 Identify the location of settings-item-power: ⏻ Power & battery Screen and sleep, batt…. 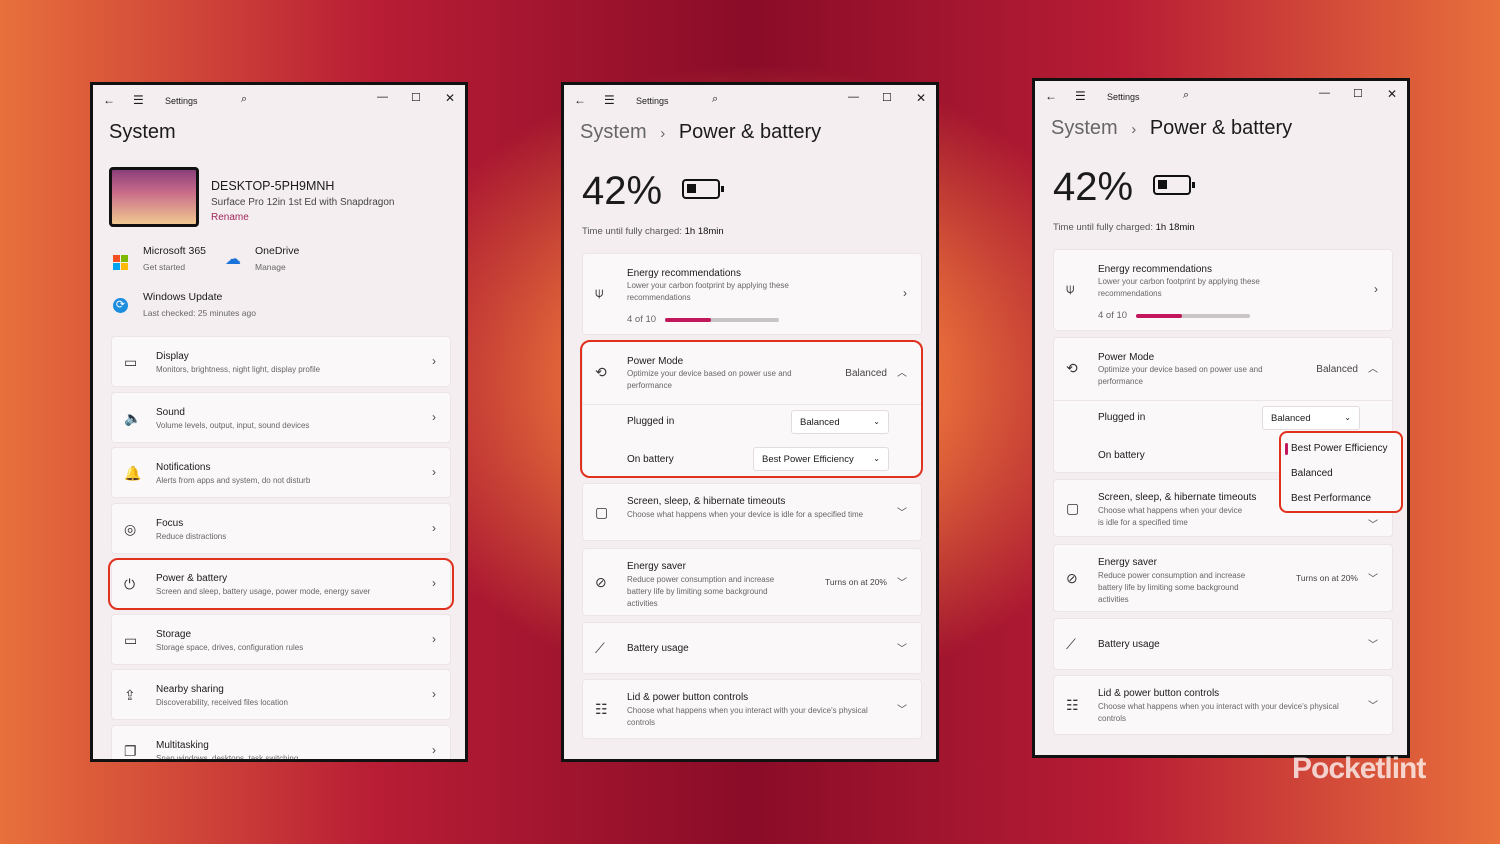
(281, 583).